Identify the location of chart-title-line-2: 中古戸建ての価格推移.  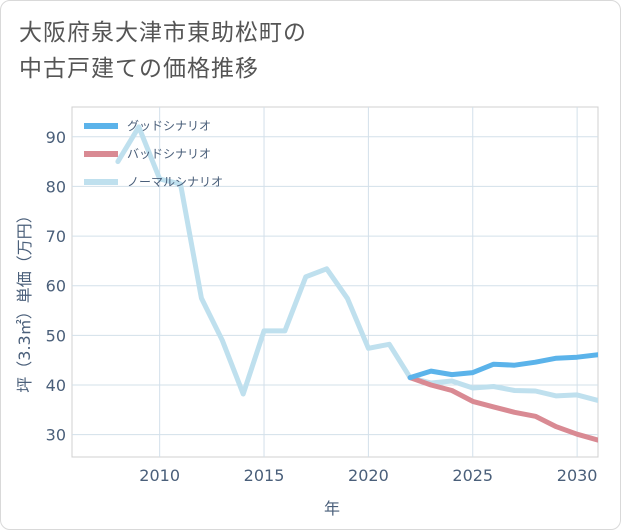
(139, 69).